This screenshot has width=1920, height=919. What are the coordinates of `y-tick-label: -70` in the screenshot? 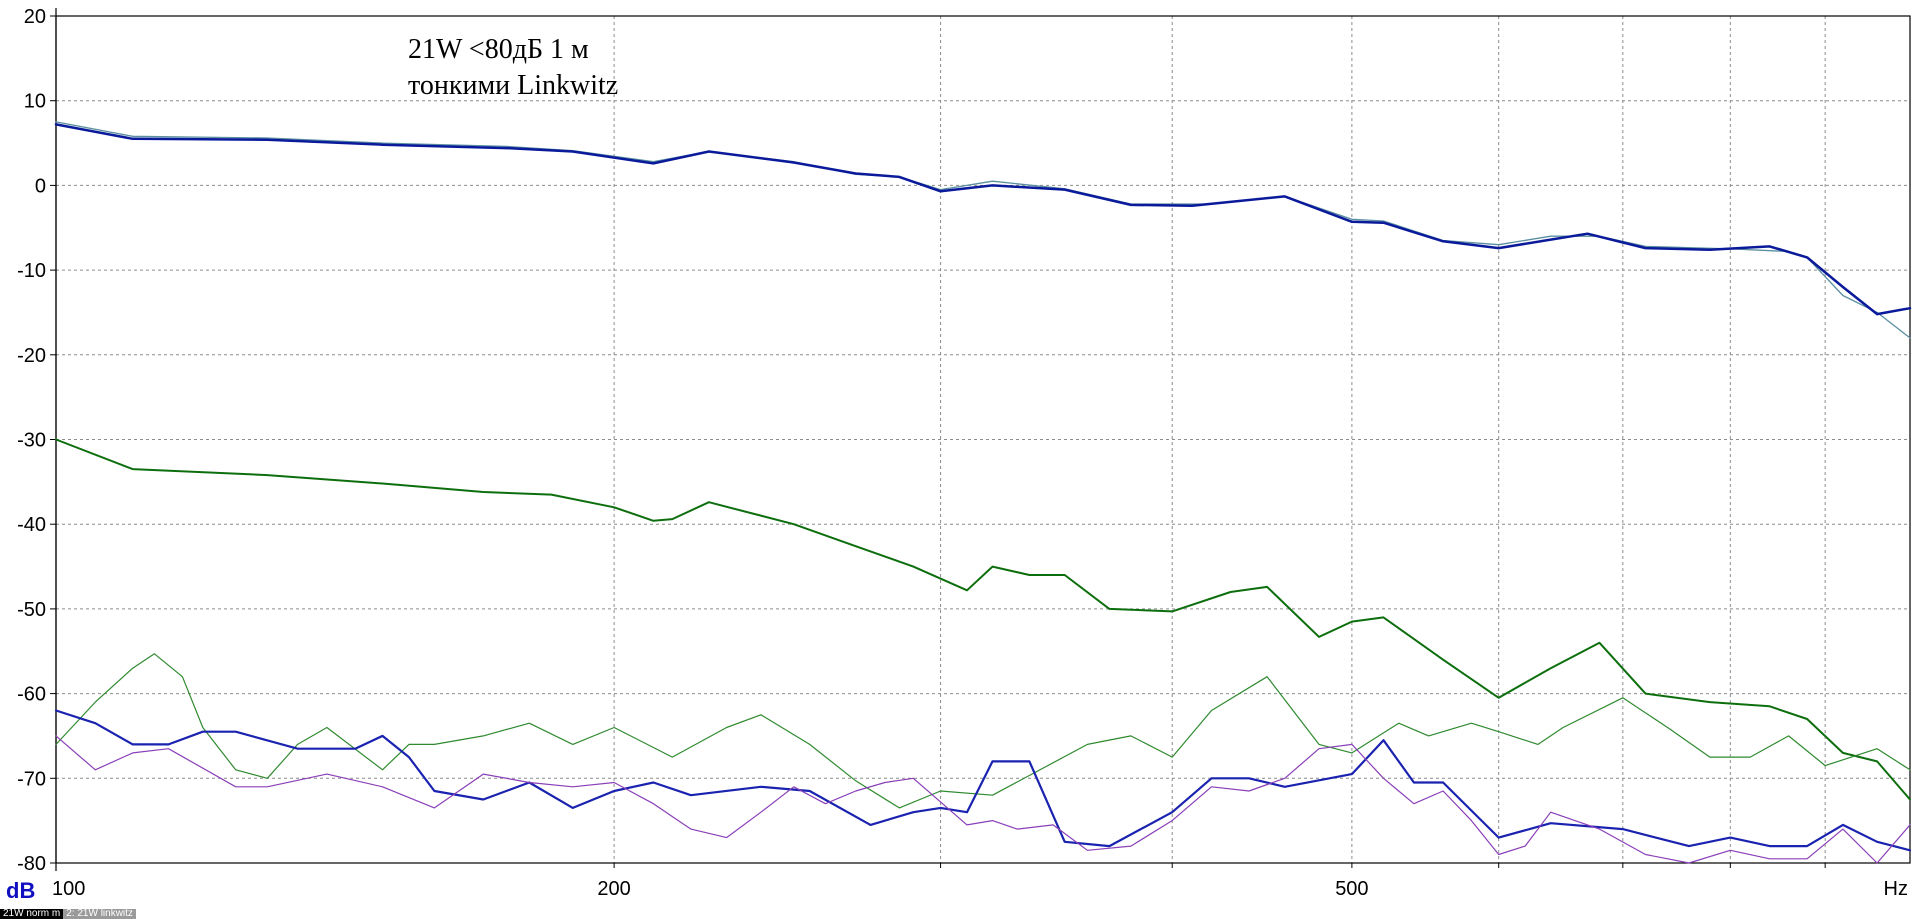 It's located at (31, 779).